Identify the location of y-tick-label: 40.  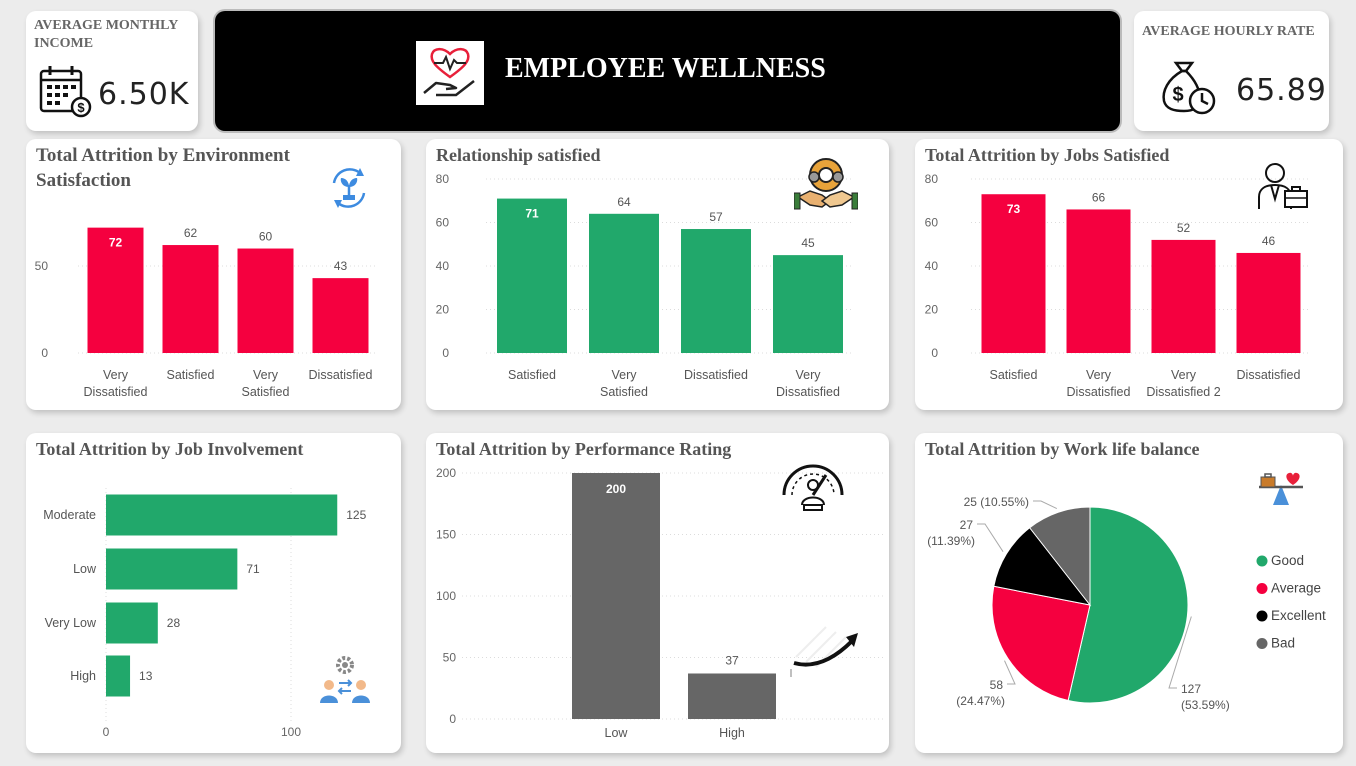
(443, 266).